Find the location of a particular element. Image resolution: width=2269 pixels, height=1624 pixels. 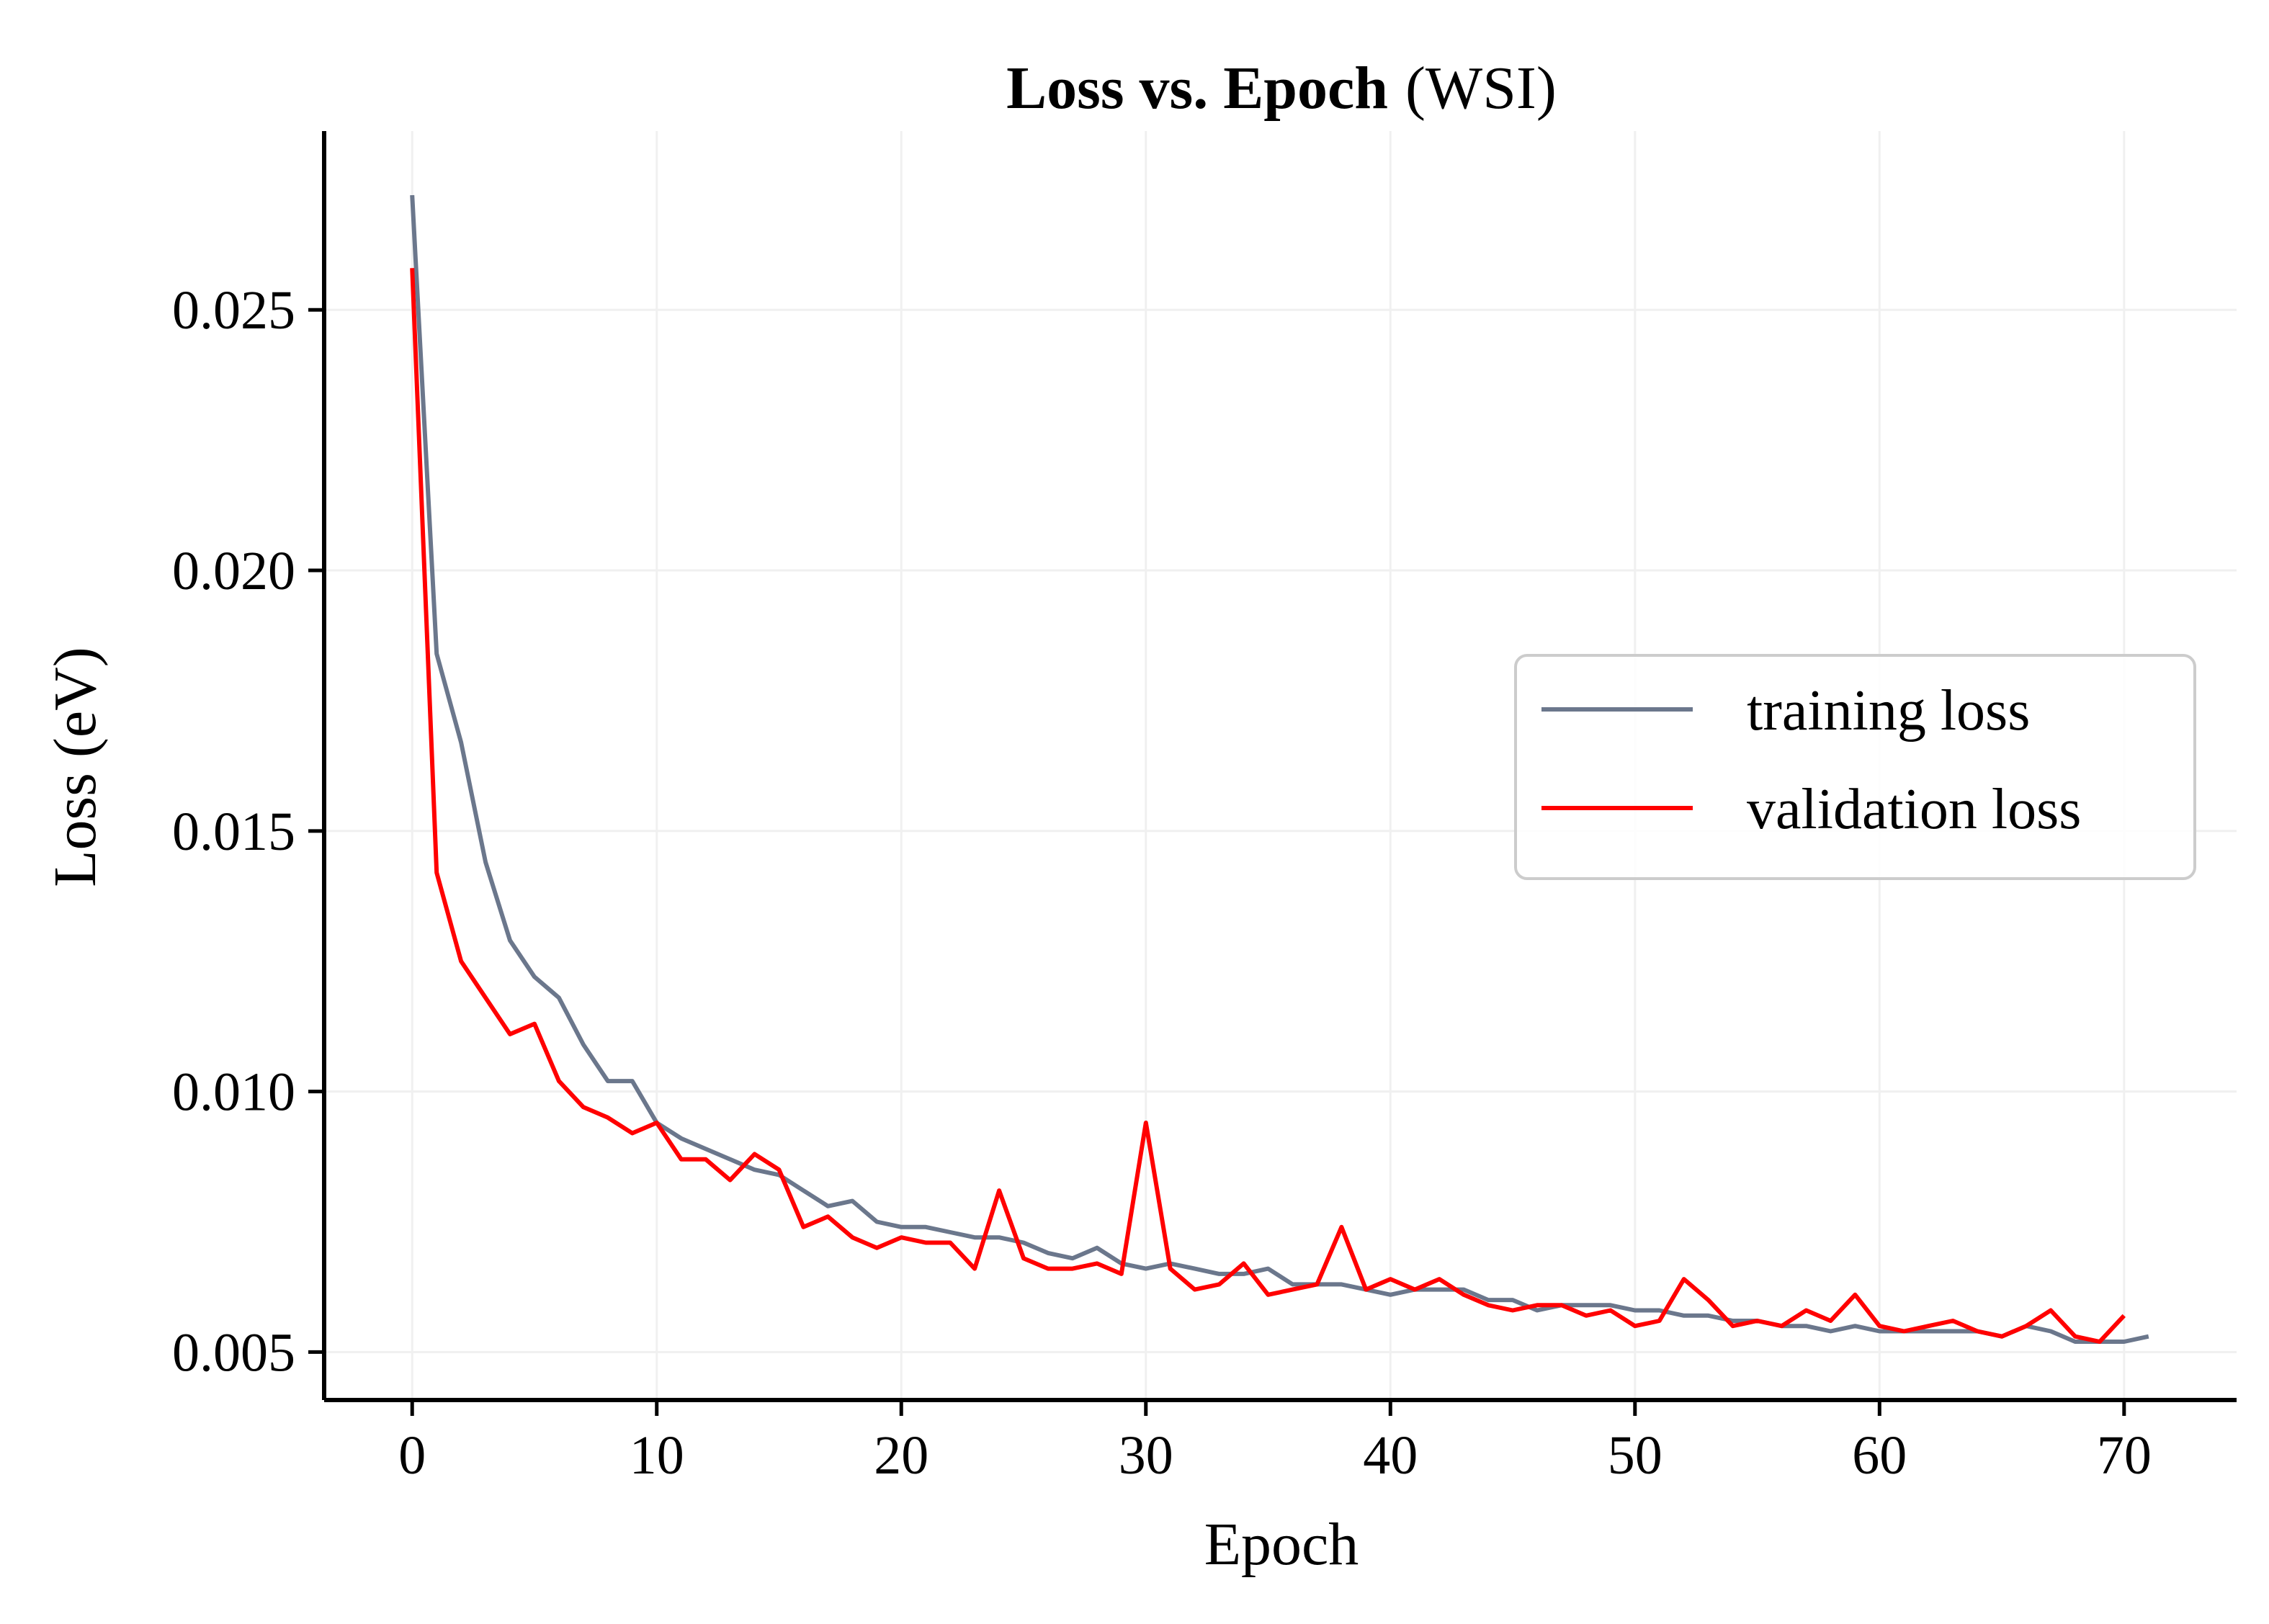

x-tick-label: 30 is located at coordinates (1146, 1455).